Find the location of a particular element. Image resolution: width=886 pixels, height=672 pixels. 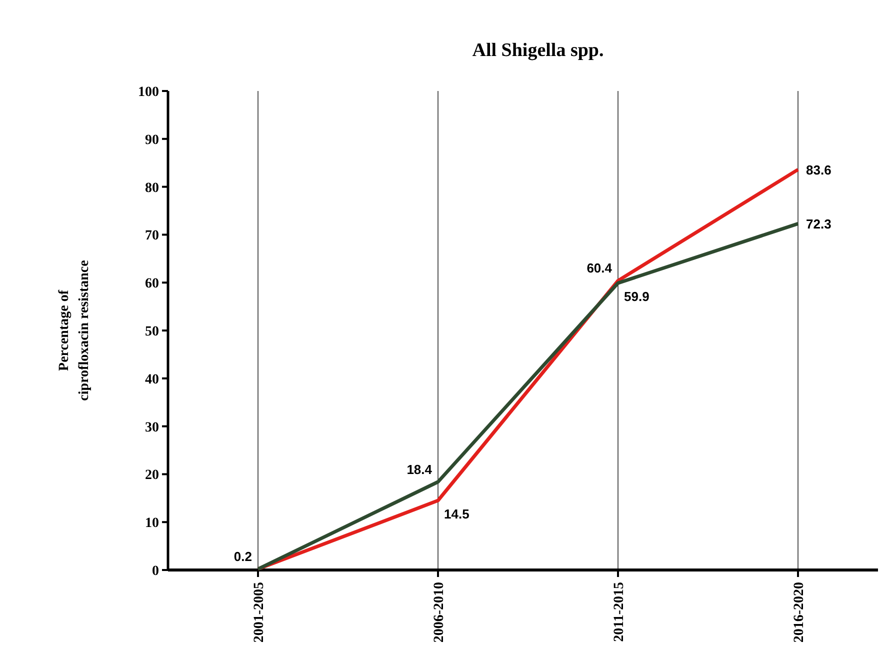

y-tick-label: 50 is located at coordinates (152, 332).